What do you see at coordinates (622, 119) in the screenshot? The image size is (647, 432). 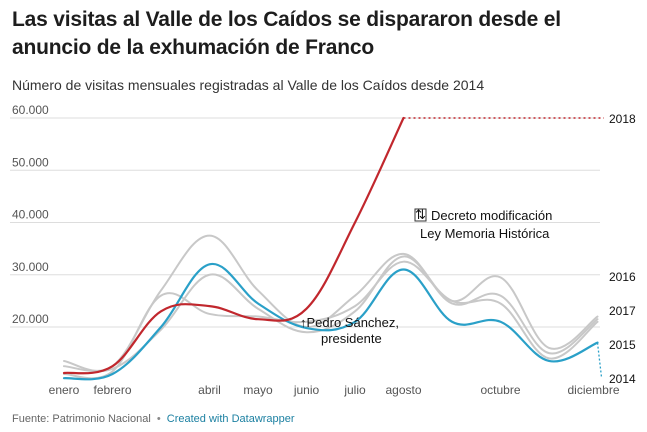 I see `end-label-2018: 2018` at bounding box center [622, 119].